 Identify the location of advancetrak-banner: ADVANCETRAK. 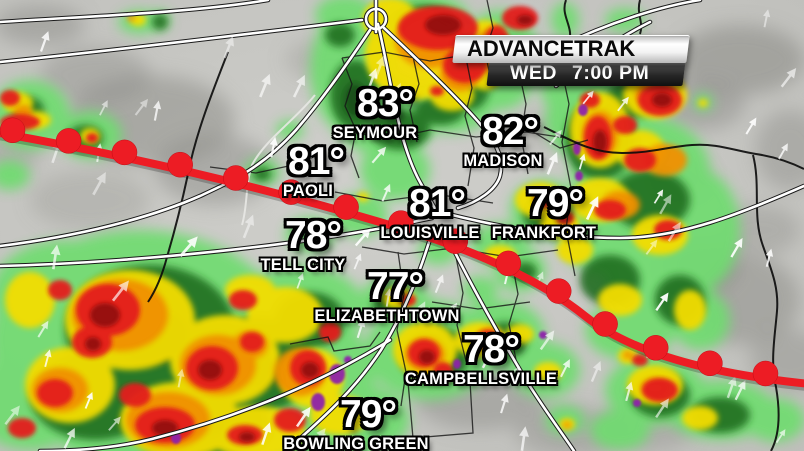
(571, 49).